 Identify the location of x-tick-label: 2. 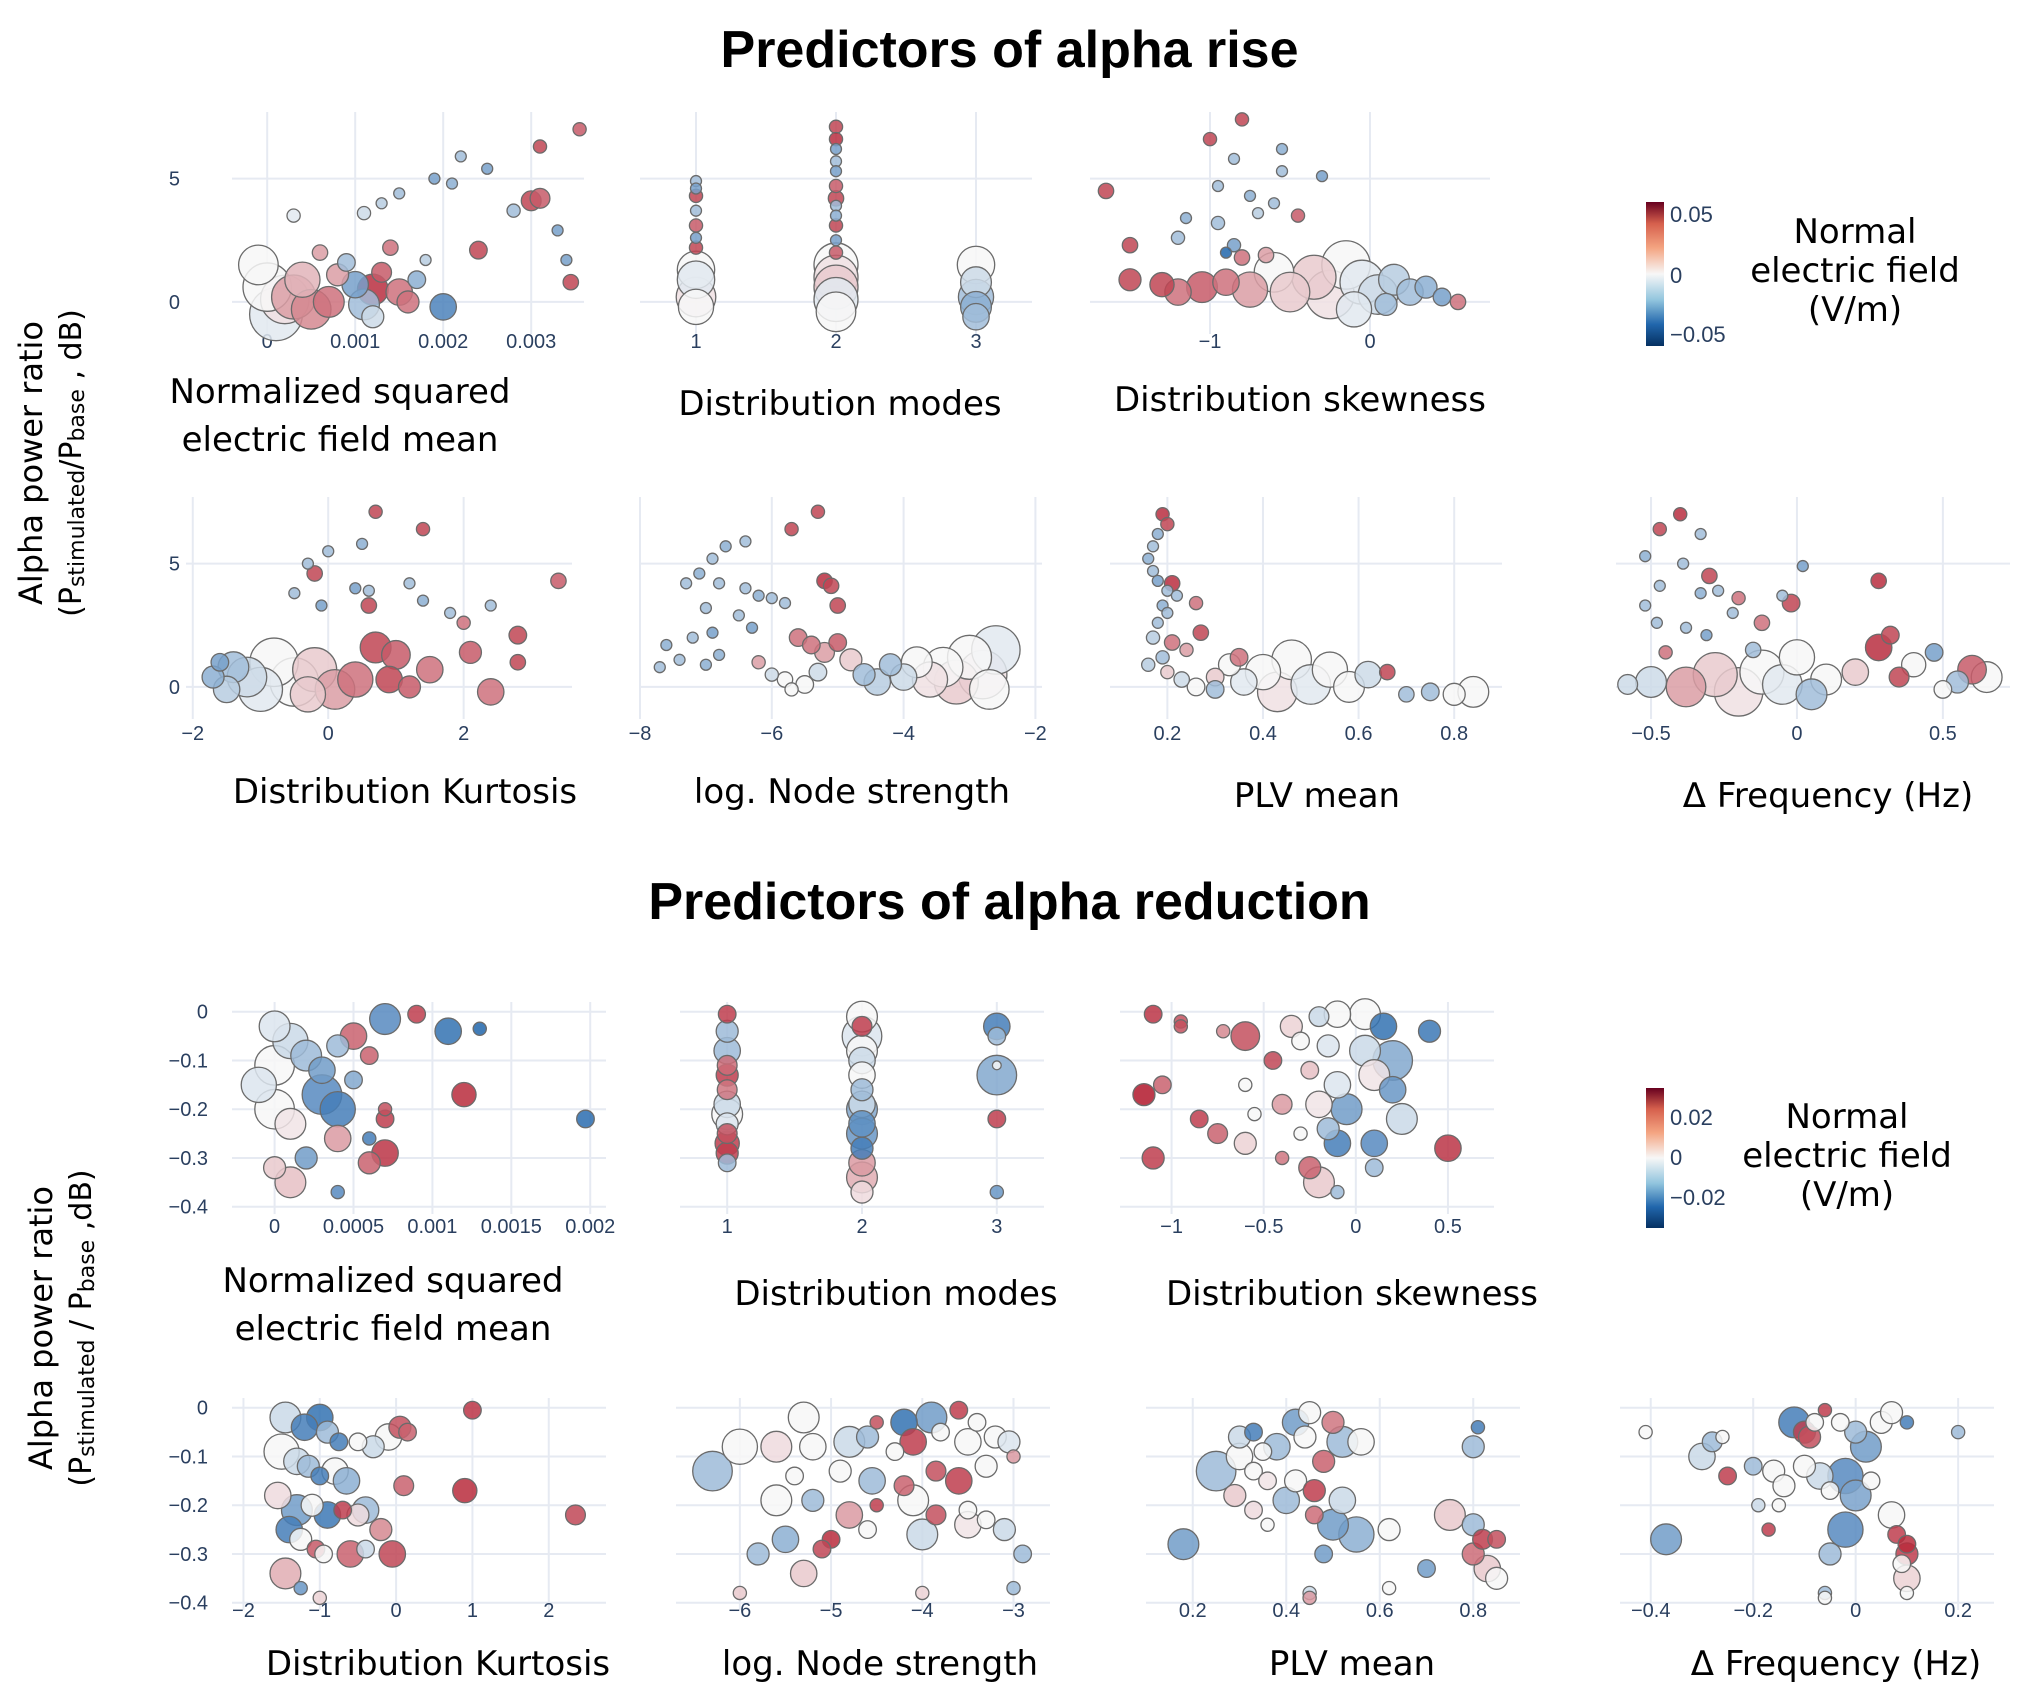
(548, 1611).